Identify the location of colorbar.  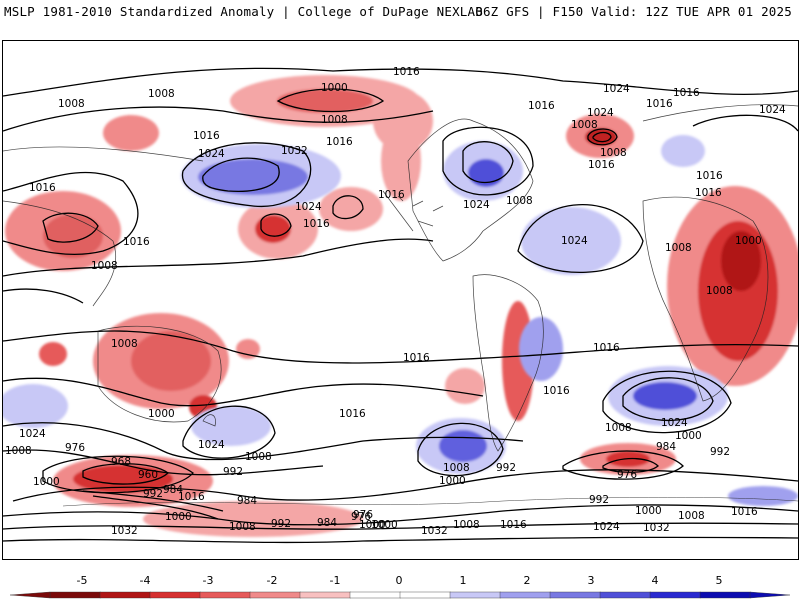
(400, 586).